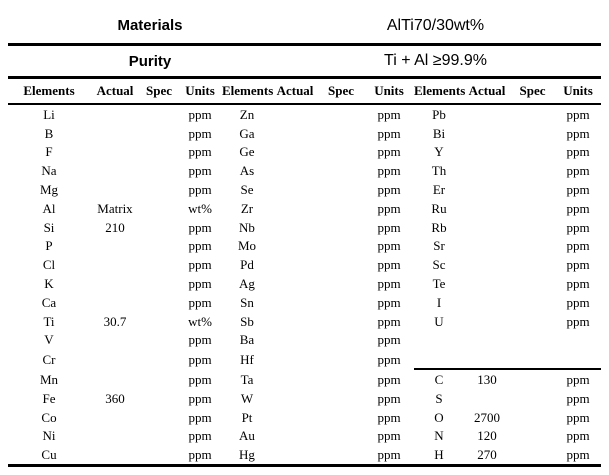  Describe the element at coordinates (115, 208) in the screenshot. I see `actual-cell: Matrix` at that location.